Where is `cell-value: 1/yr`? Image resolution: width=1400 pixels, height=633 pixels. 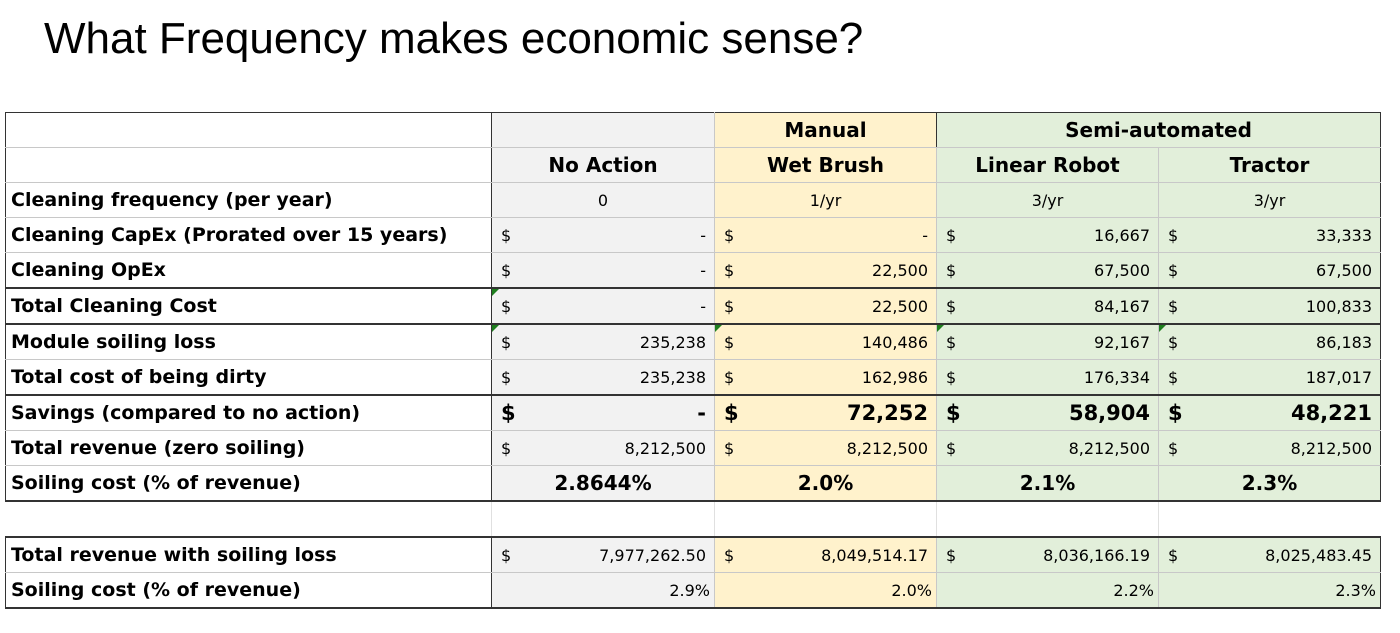 cell-value: 1/yr is located at coordinates (825, 200).